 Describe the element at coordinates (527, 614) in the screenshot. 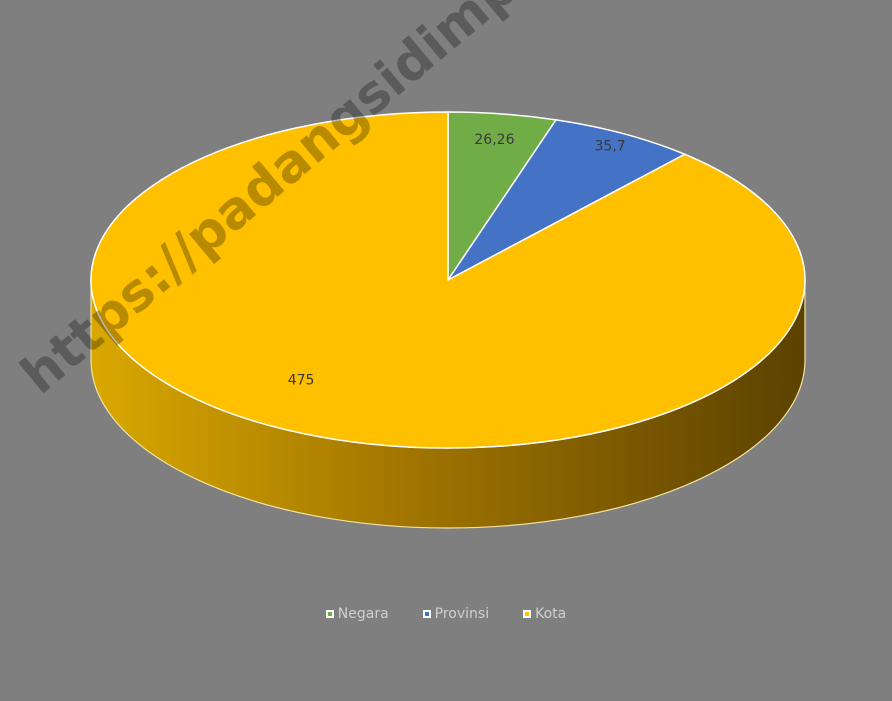

I see `legend-swatch-kota` at that location.